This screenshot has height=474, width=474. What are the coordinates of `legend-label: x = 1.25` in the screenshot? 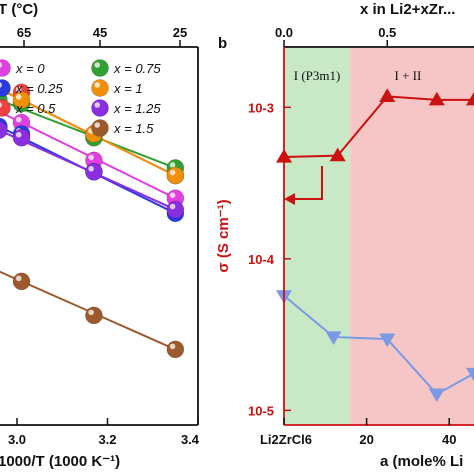 It's located at (137, 108).